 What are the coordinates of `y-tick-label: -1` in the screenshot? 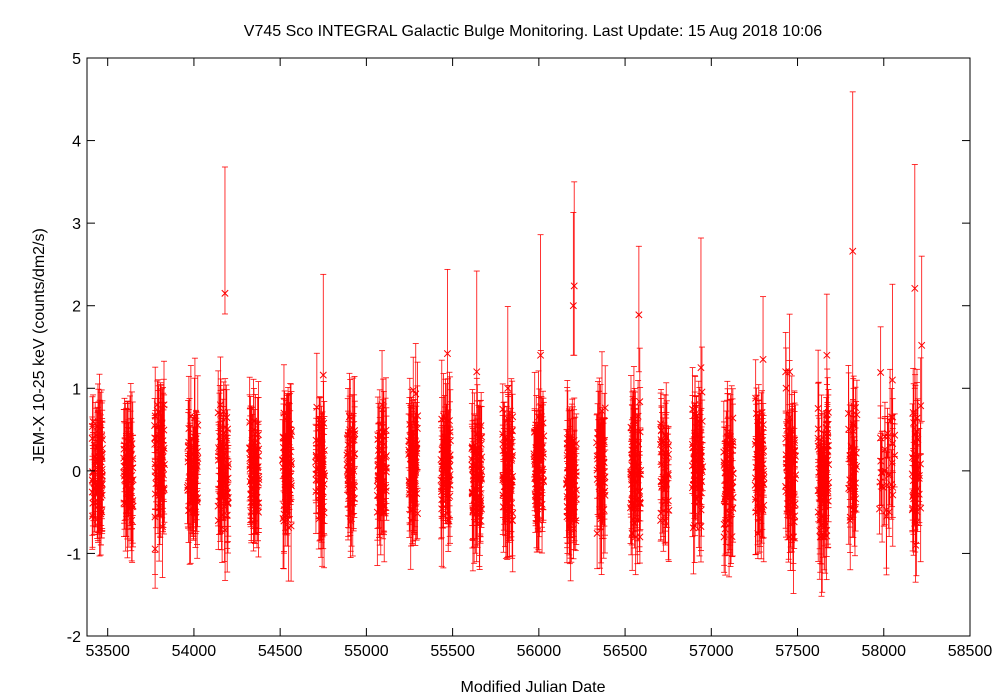 It's located at (74, 554).